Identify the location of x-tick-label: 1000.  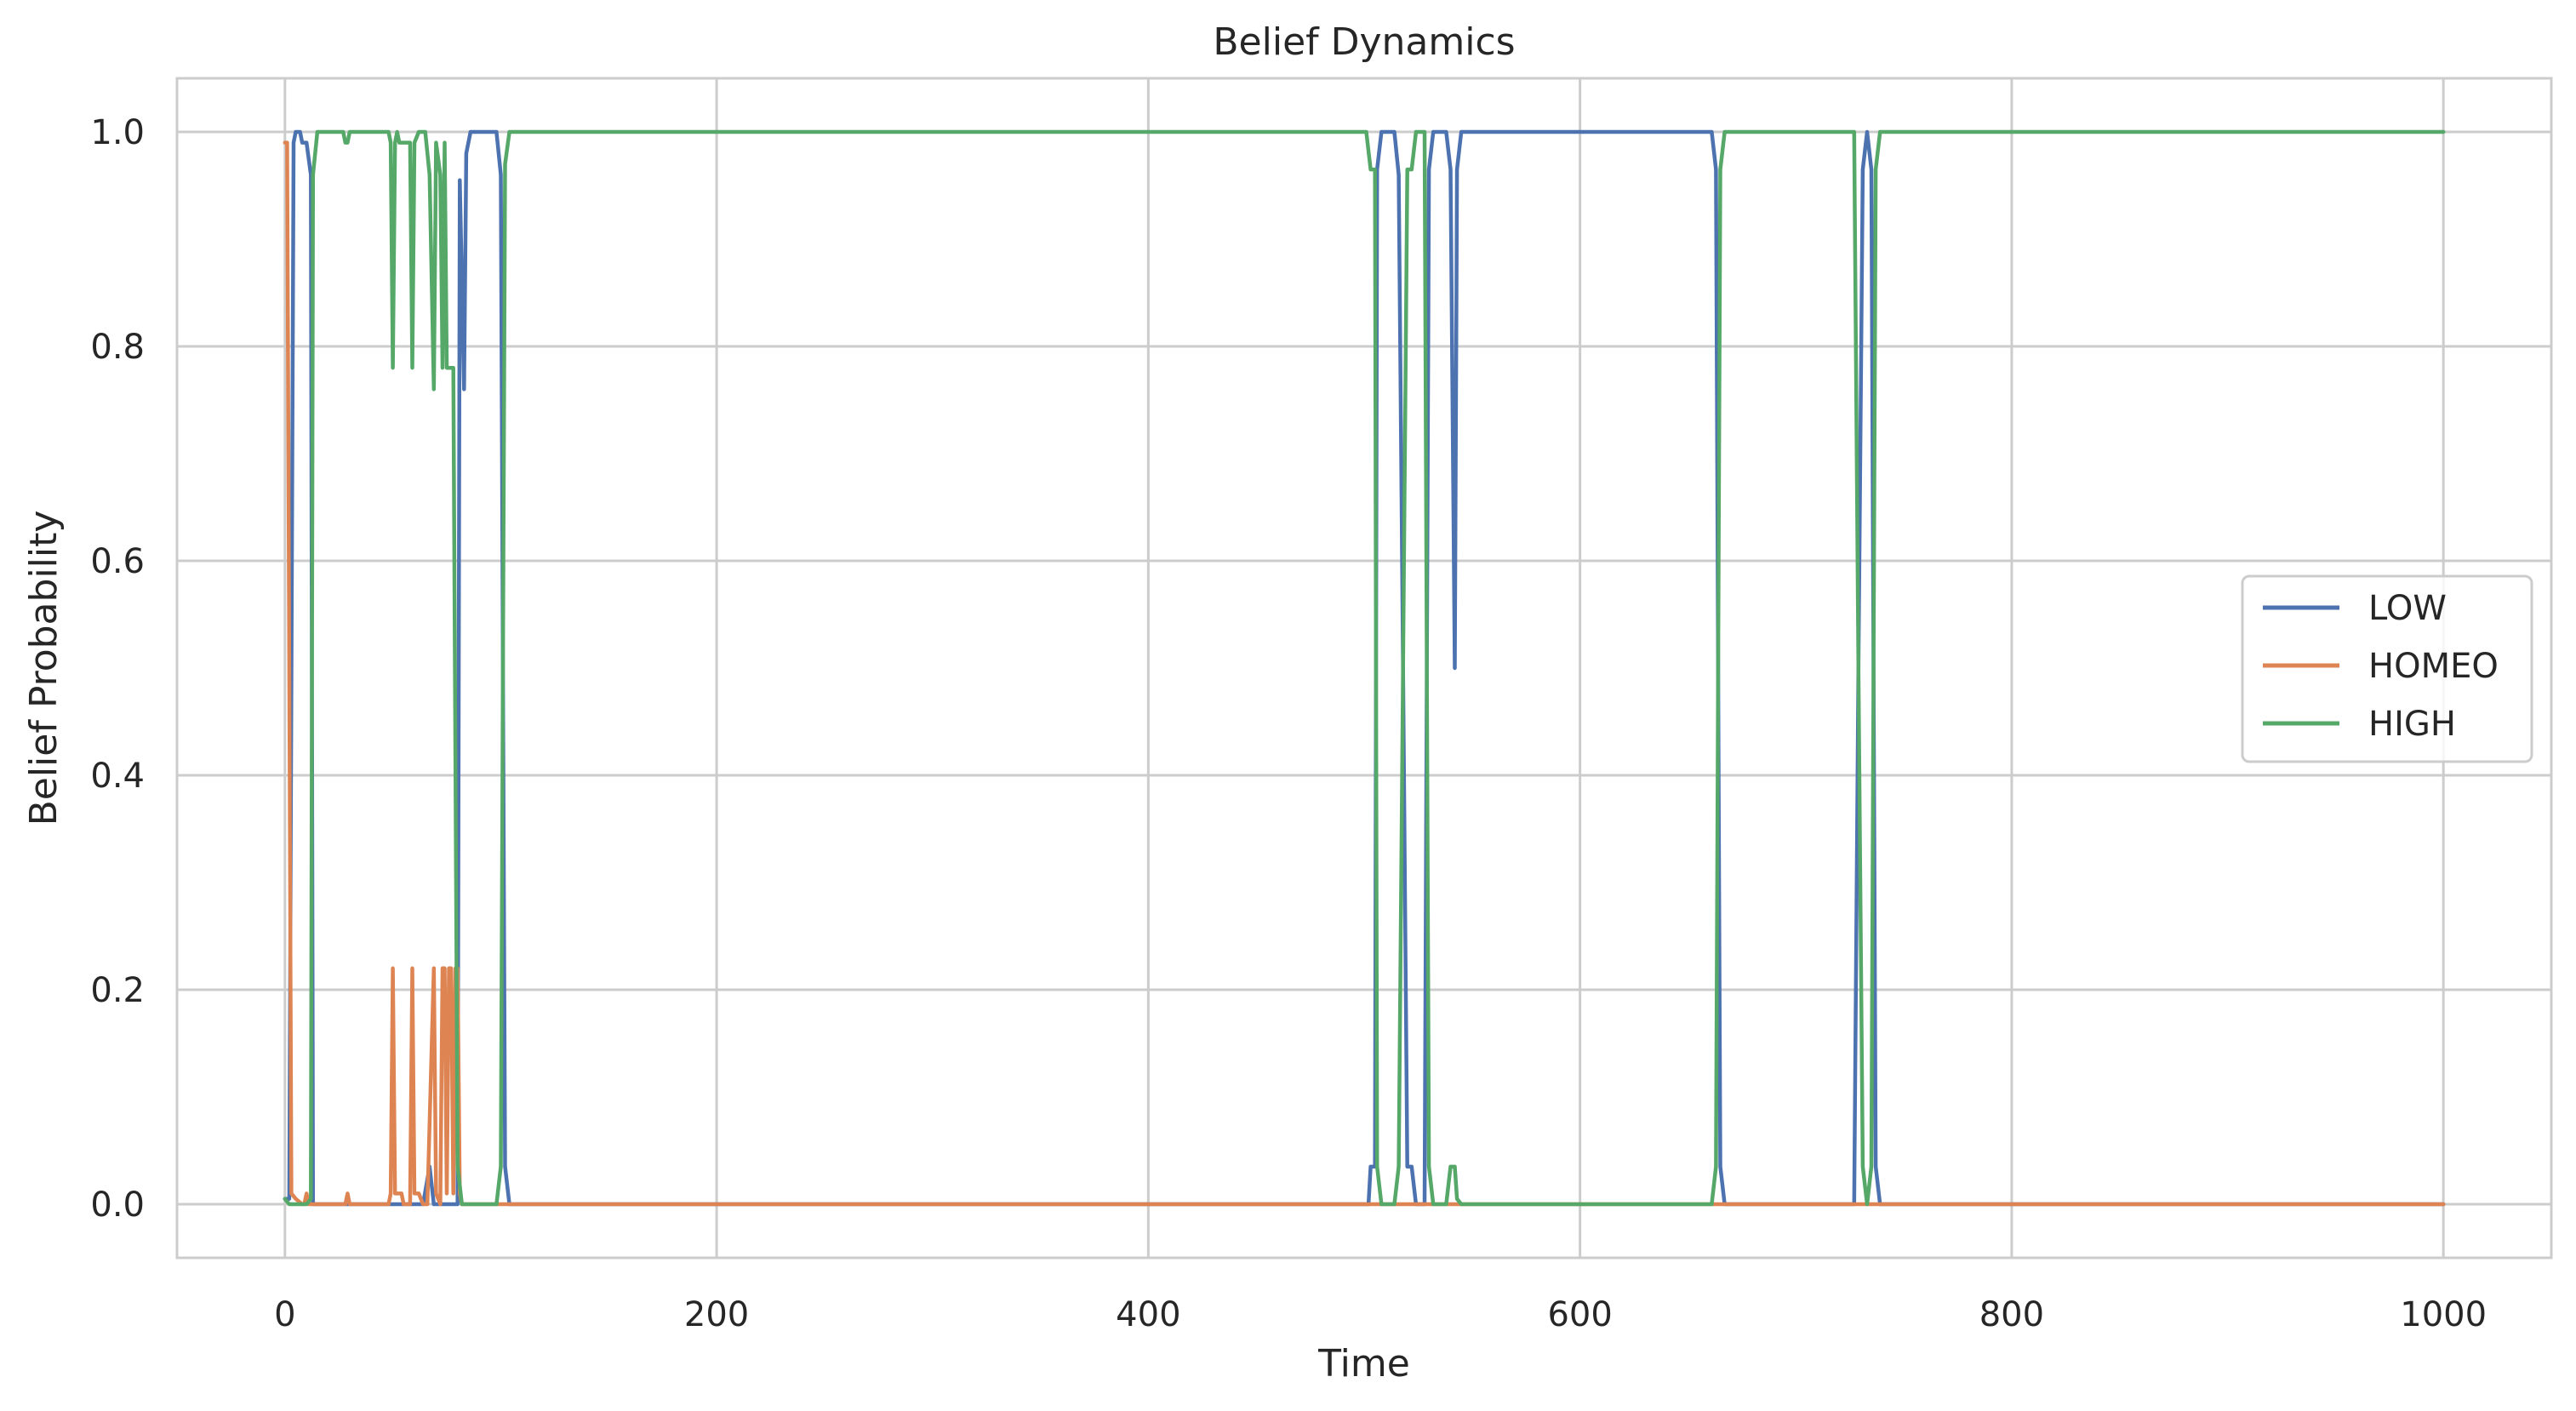
(2443, 1314).